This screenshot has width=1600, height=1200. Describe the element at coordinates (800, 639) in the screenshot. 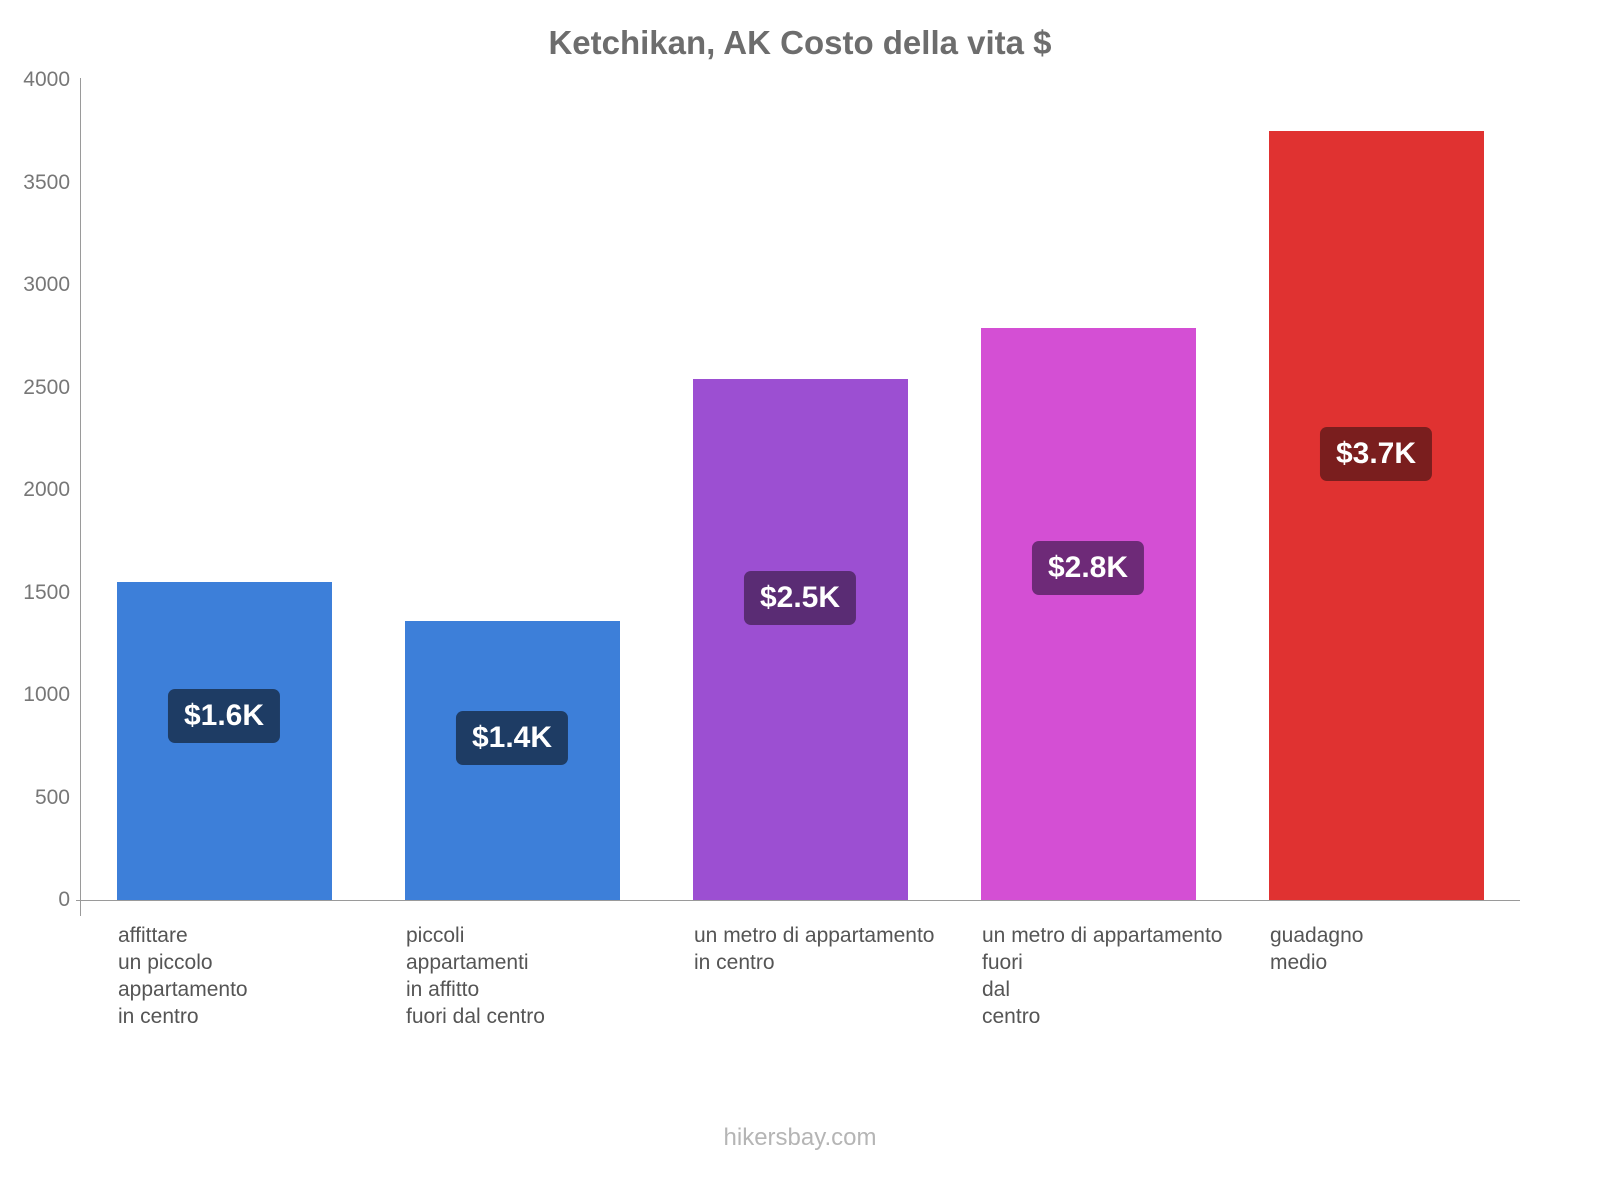

I see `bar-3: $2.5K` at that location.